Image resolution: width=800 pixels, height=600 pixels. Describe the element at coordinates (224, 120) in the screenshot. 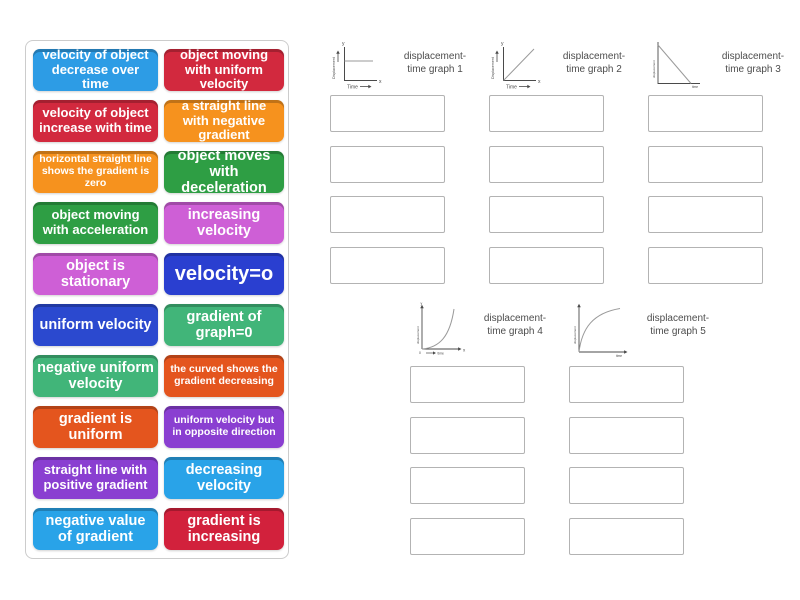

I see `draggable-tile: a straight line with negative gradient` at that location.